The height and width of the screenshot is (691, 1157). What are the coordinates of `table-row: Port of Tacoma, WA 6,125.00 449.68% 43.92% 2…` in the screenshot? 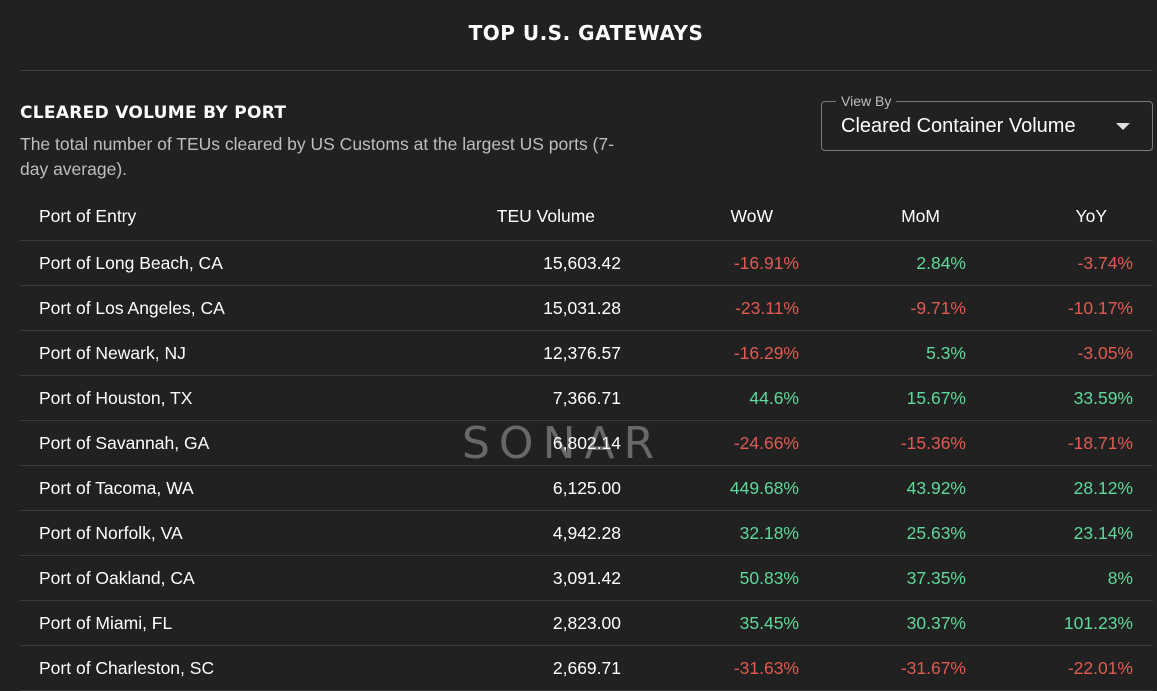 It's located at (586, 488).